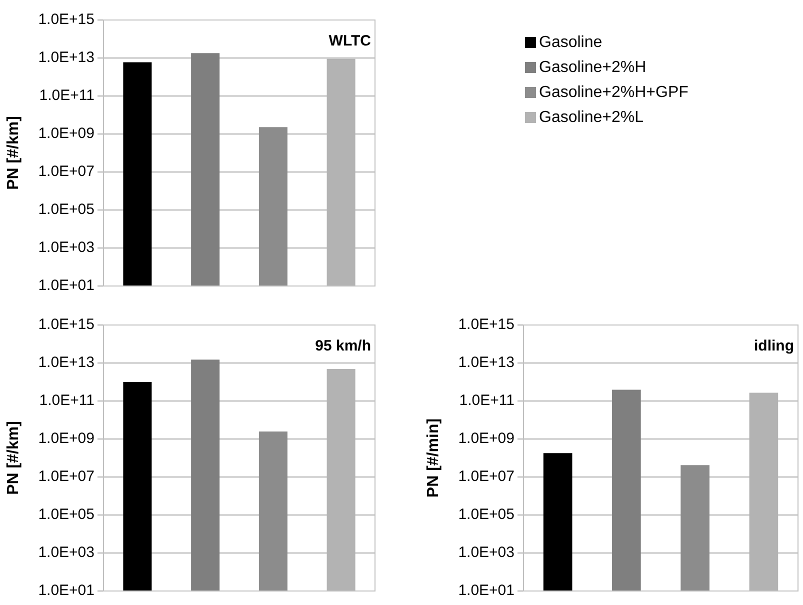 The width and height of the screenshot is (803, 605). I want to click on y-axis-title: PN [#/min], so click(433, 458).